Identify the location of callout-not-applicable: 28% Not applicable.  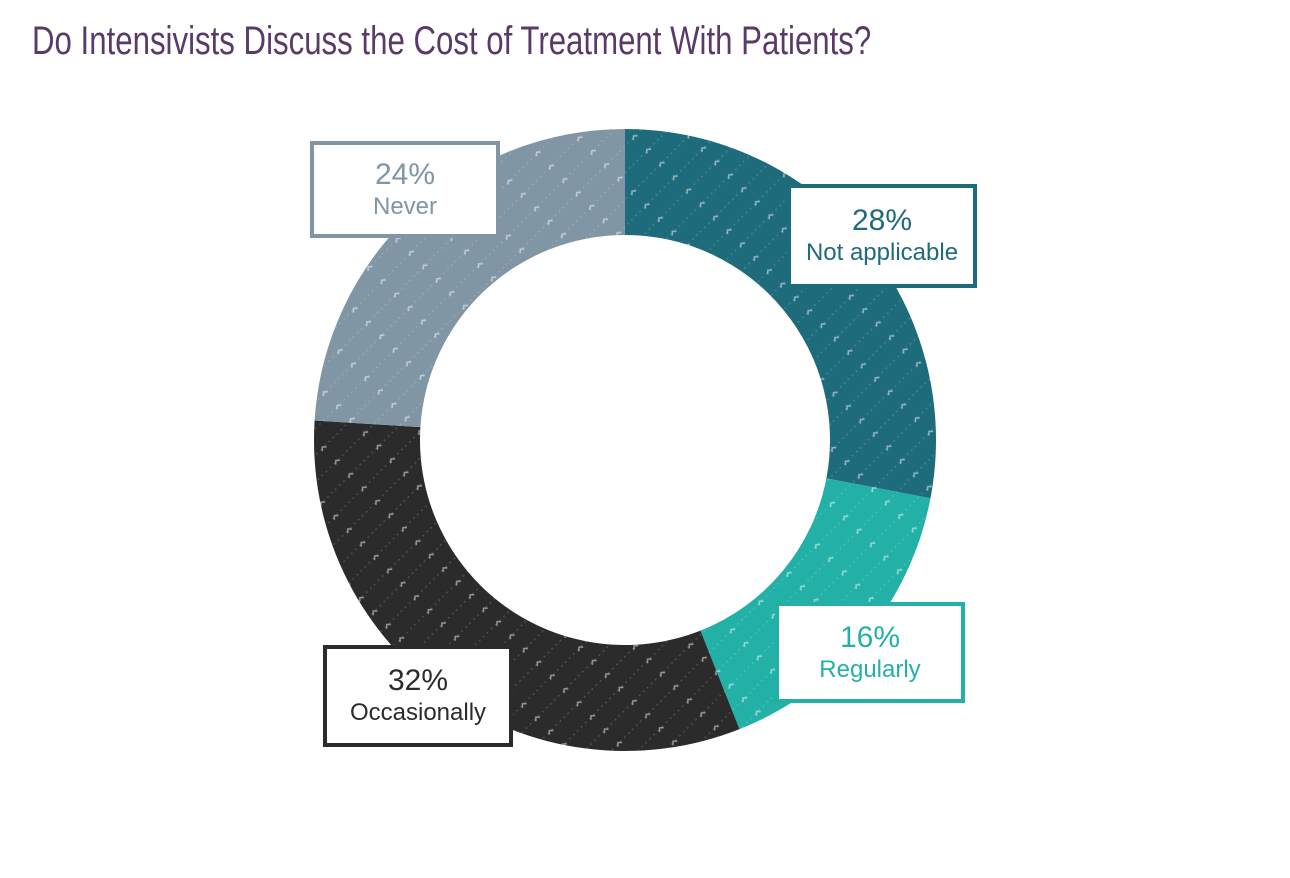
(882, 236).